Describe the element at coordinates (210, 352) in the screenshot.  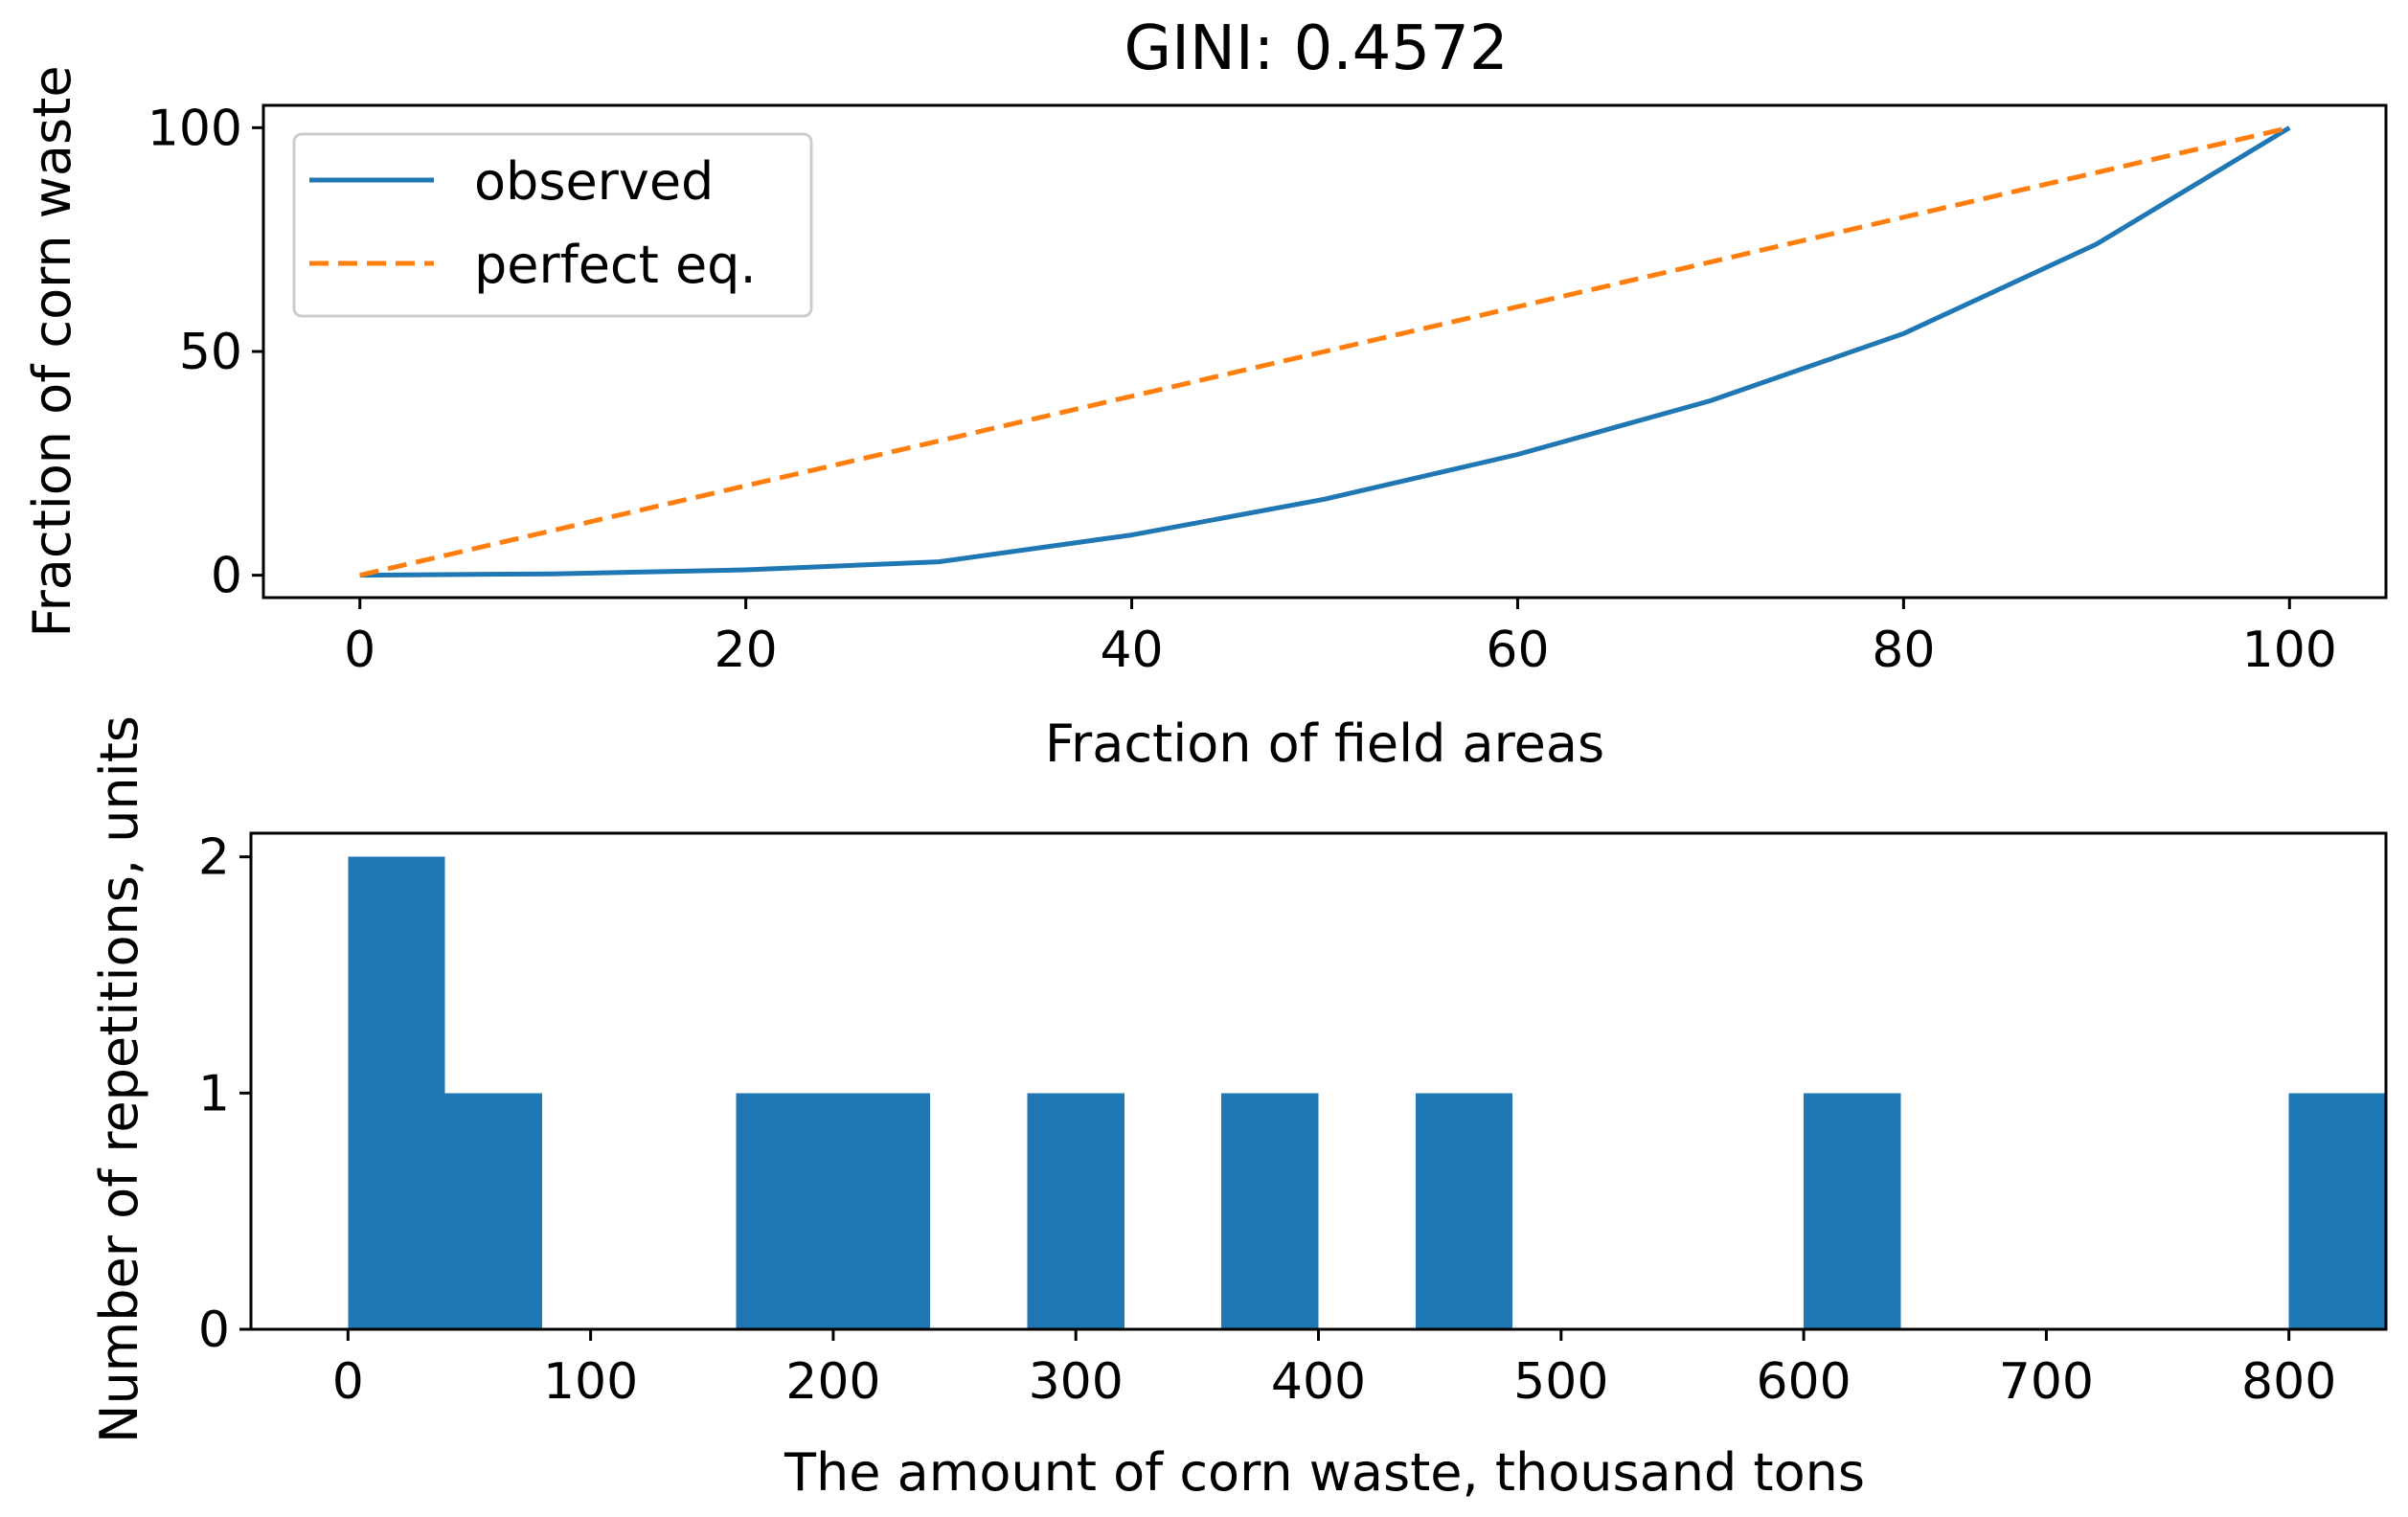
I see `top-y-tick-label: 50` at that location.